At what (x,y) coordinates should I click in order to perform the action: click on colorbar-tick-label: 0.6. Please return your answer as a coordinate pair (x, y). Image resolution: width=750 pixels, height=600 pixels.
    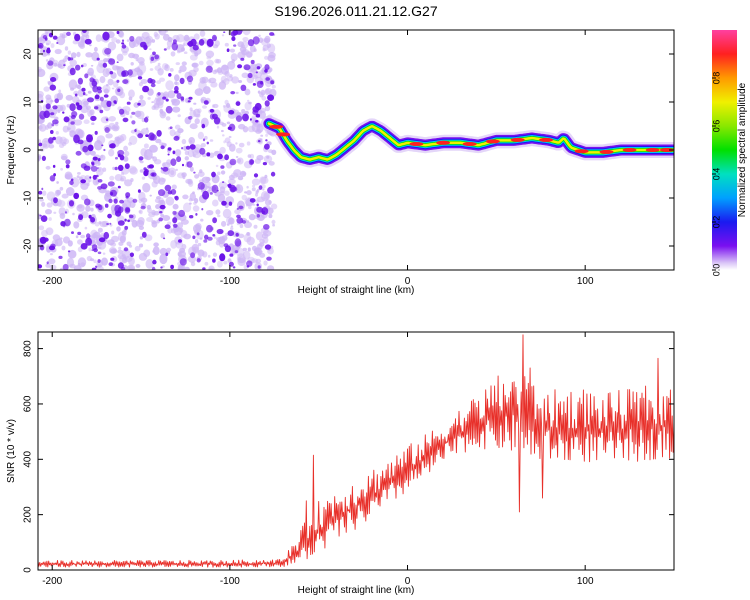
    Looking at the image, I should click on (716, 126).